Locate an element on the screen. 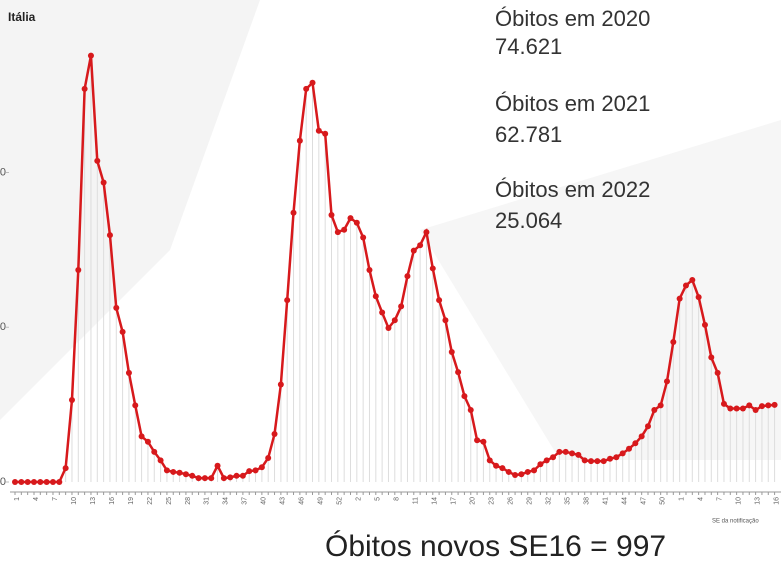 Image resolution: width=781 pixels, height=568 pixels. x-tick-label: 22 is located at coordinates (150, 501).